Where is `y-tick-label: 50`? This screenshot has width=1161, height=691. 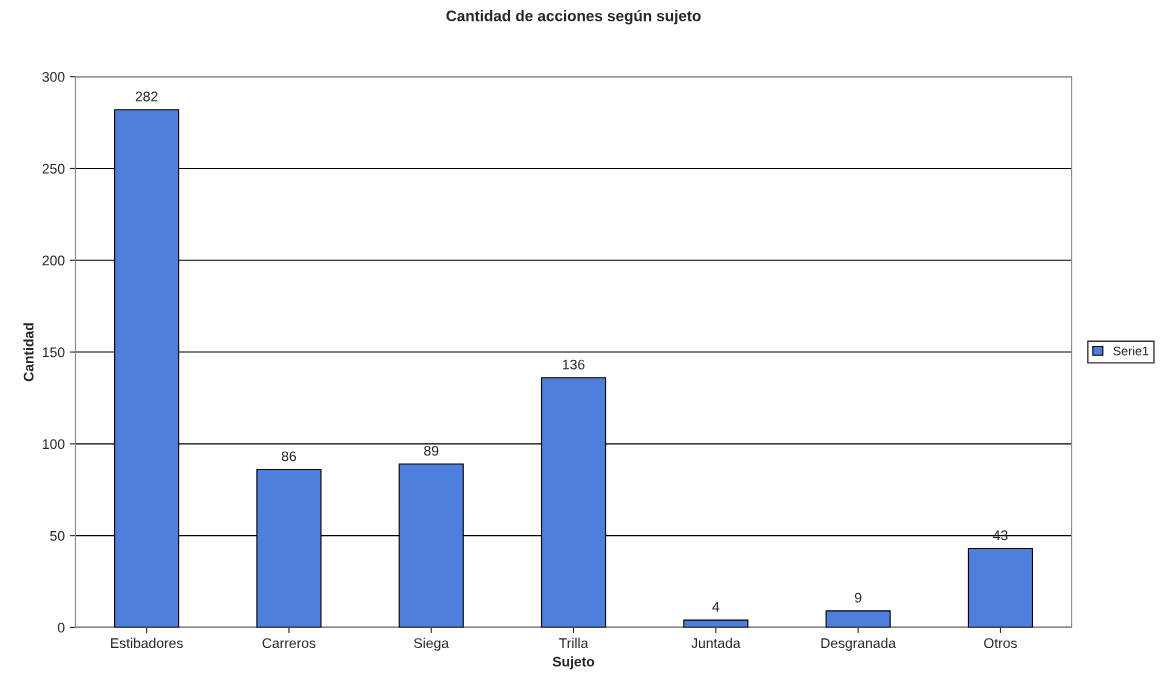 y-tick-label: 50 is located at coordinates (57, 535).